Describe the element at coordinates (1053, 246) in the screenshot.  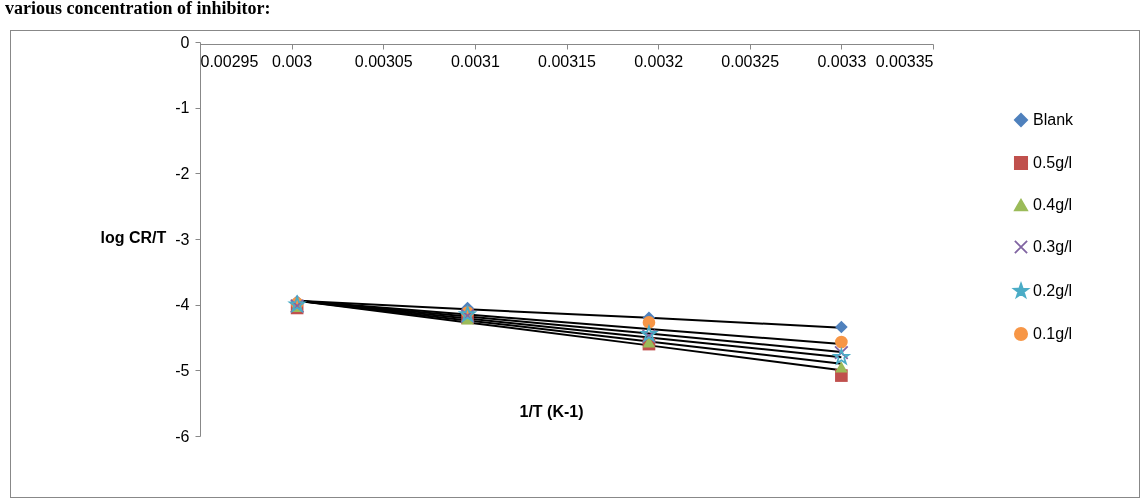
I see `legend-label: 0.3g/l` at that location.